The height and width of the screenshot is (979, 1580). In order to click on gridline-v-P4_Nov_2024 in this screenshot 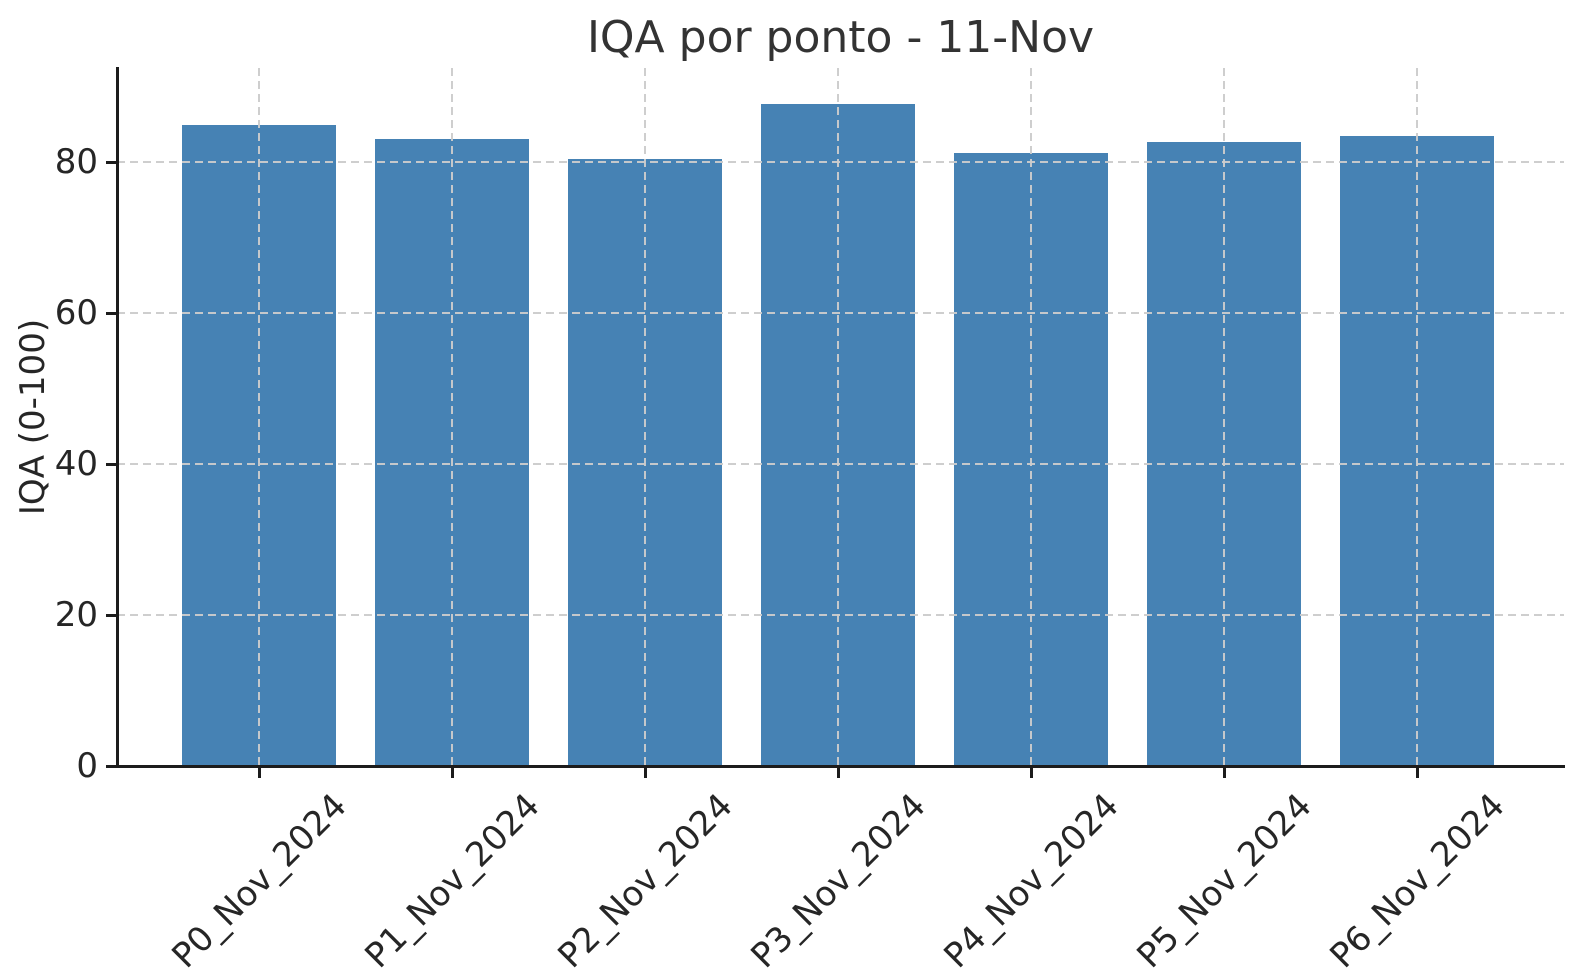, I will do `click(1031, 417)`.